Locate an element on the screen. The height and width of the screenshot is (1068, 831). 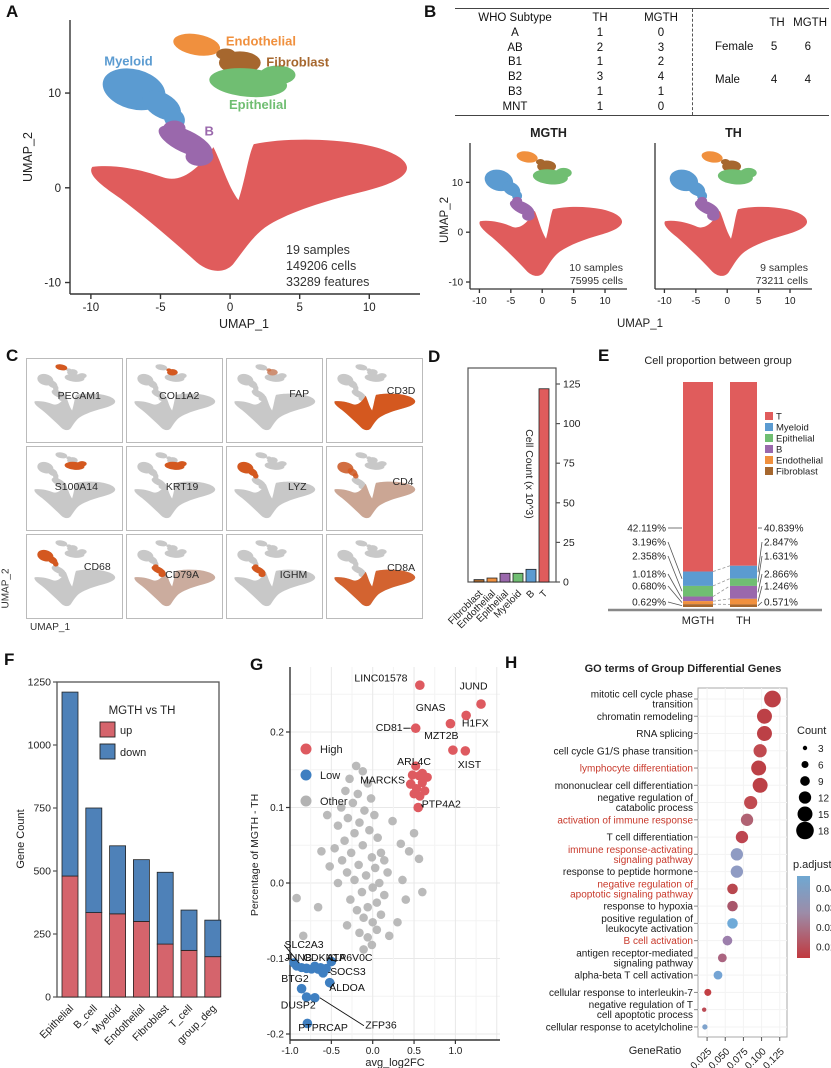
stack-segment-Myeloid is located at coordinates (743, 572).